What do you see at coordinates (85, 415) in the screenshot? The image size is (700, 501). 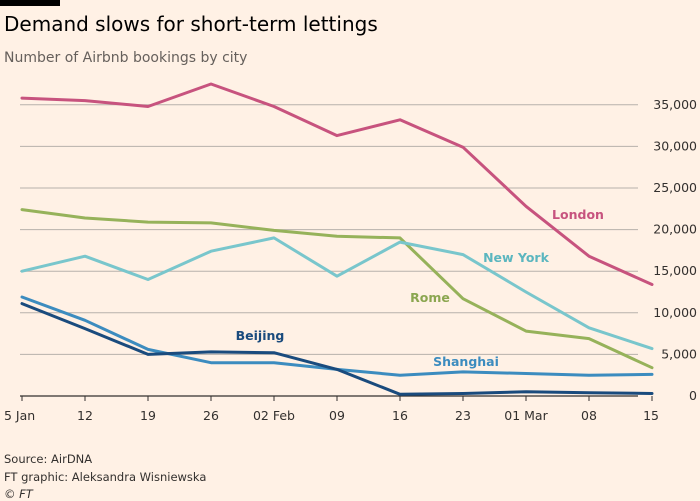 I see `x-tick-label: 12` at bounding box center [85, 415].